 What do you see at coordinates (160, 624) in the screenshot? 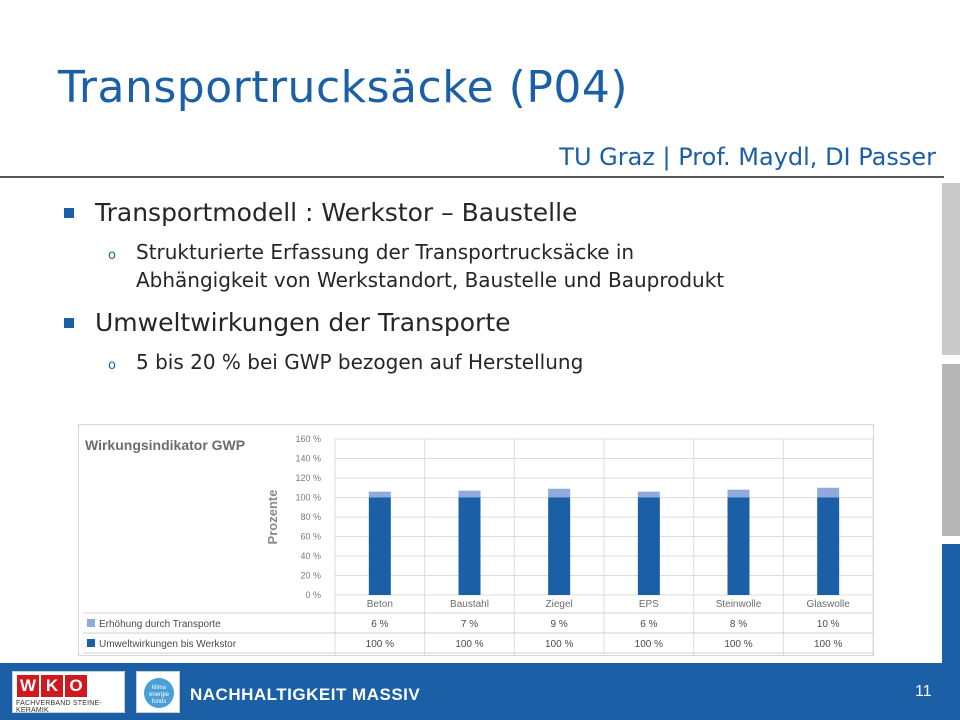
I see `legend-label: Erhöhung durch Transporte` at bounding box center [160, 624].